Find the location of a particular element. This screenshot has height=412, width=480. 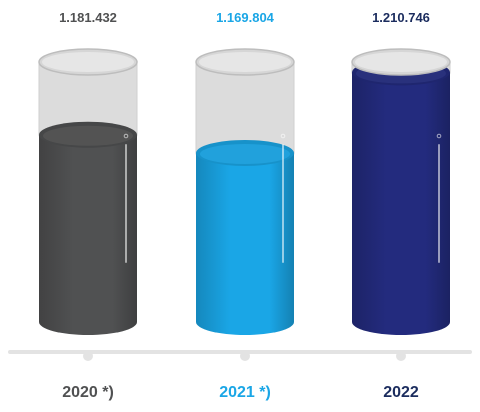

year-label: 2020 *) is located at coordinates (88, 392).